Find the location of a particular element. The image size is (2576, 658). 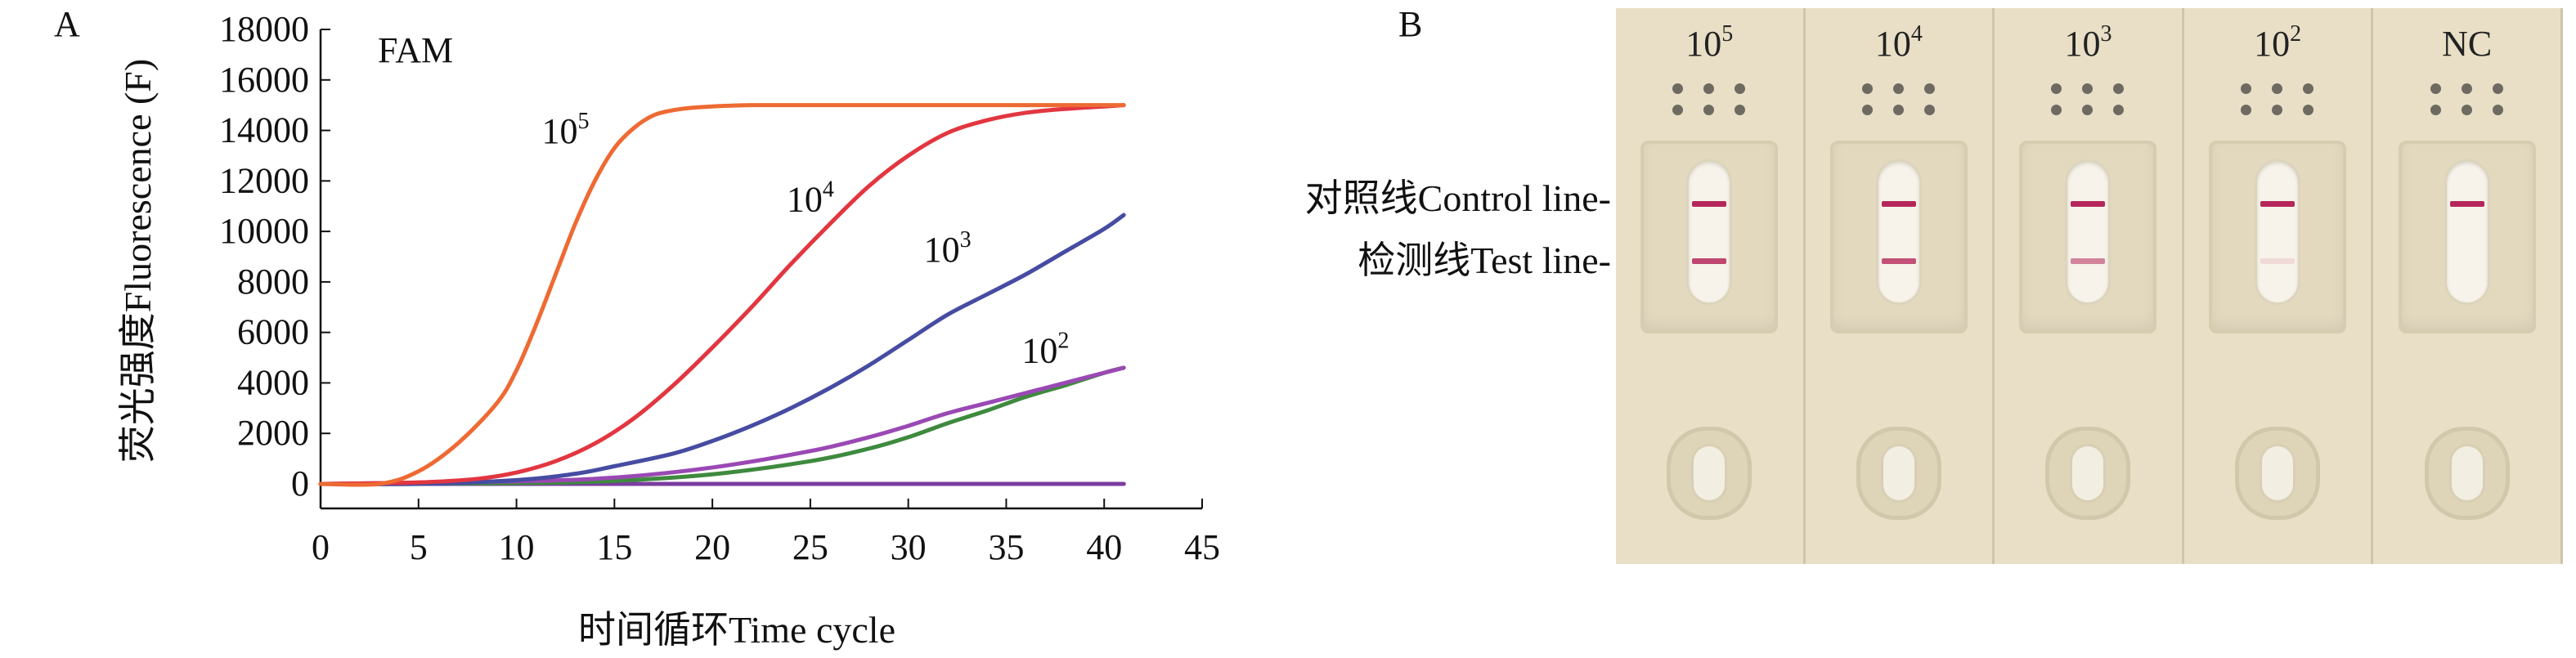

y-tick-label: 0 is located at coordinates (300, 483).